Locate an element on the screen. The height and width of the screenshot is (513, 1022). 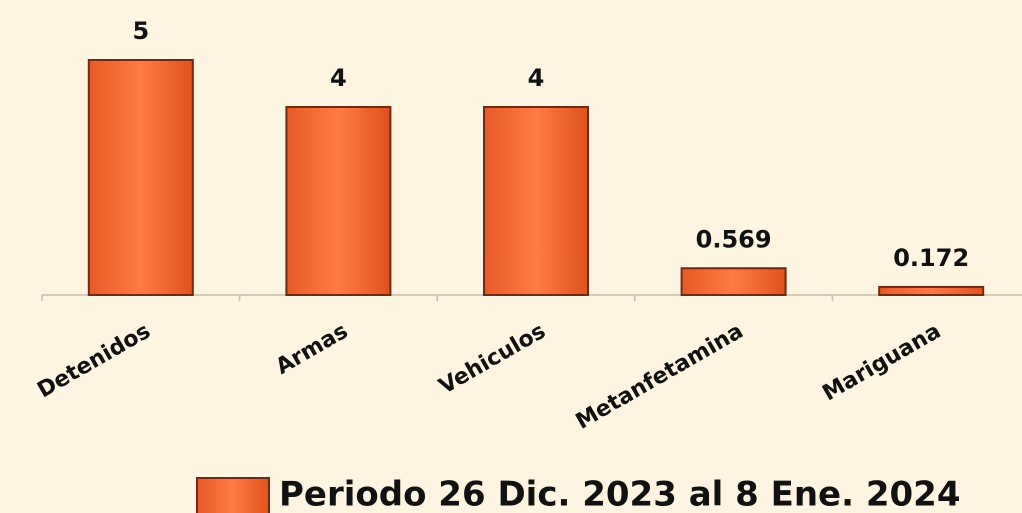
legend-swatch is located at coordinates (233, 495).